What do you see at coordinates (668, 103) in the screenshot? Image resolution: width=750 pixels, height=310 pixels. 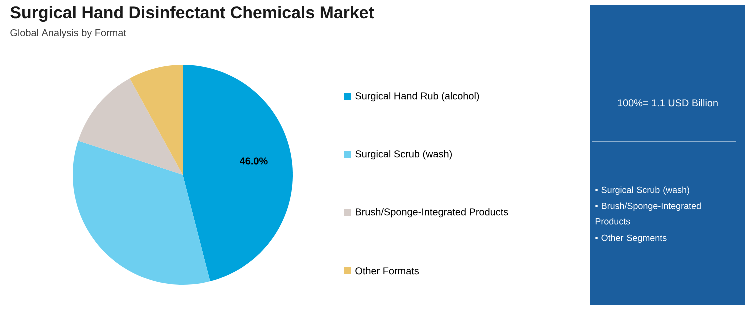 I see `text: 100%= 1.1 USD Billion` at bounding box center [668, 103].